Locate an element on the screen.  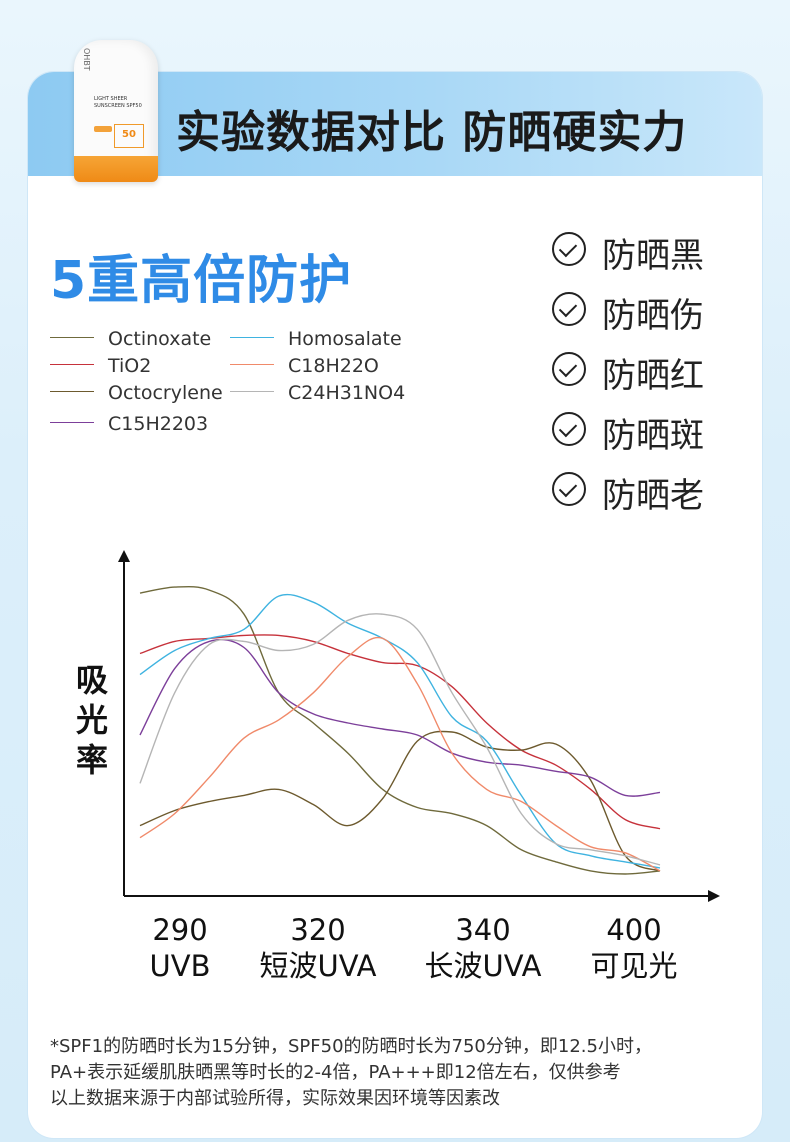
legend-item-tio2: TiO2 is located at coordinates (100, 369).